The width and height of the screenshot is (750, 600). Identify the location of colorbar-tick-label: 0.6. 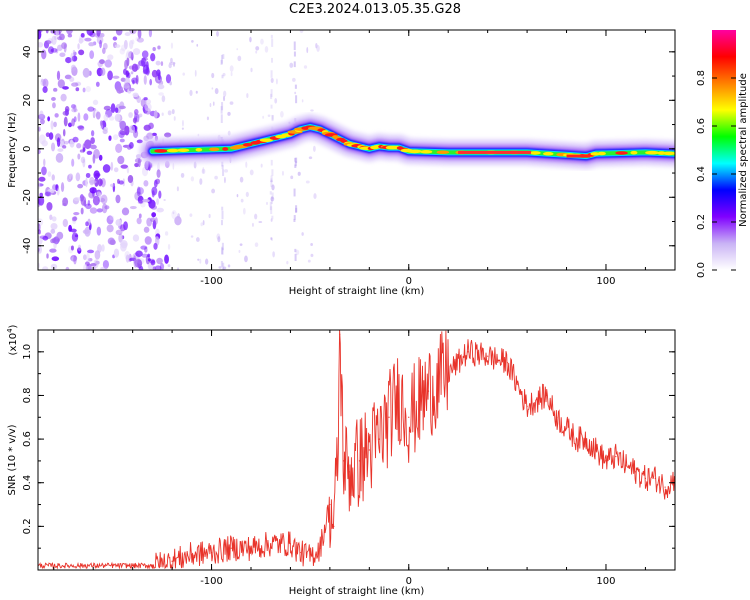
(701, 126).